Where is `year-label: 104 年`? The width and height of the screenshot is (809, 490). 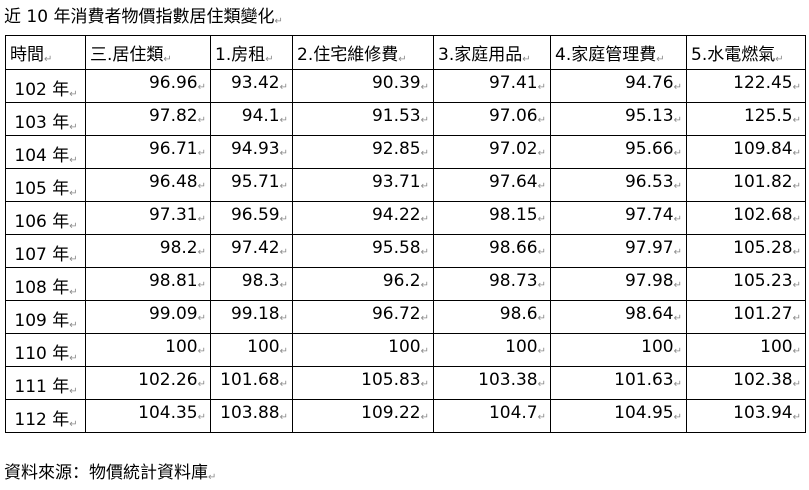
year-label: 104 年 is located at coordinates (42, 156).